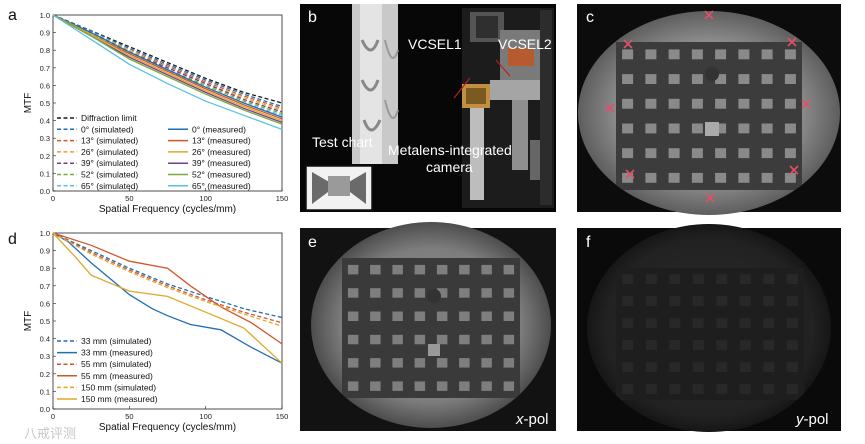 The image size is (865, 444). What do you see at coordinates (109, 141) in the screenshot?
I see `legend-entry: 13° (simulated)` at bounding box center [109, 141].